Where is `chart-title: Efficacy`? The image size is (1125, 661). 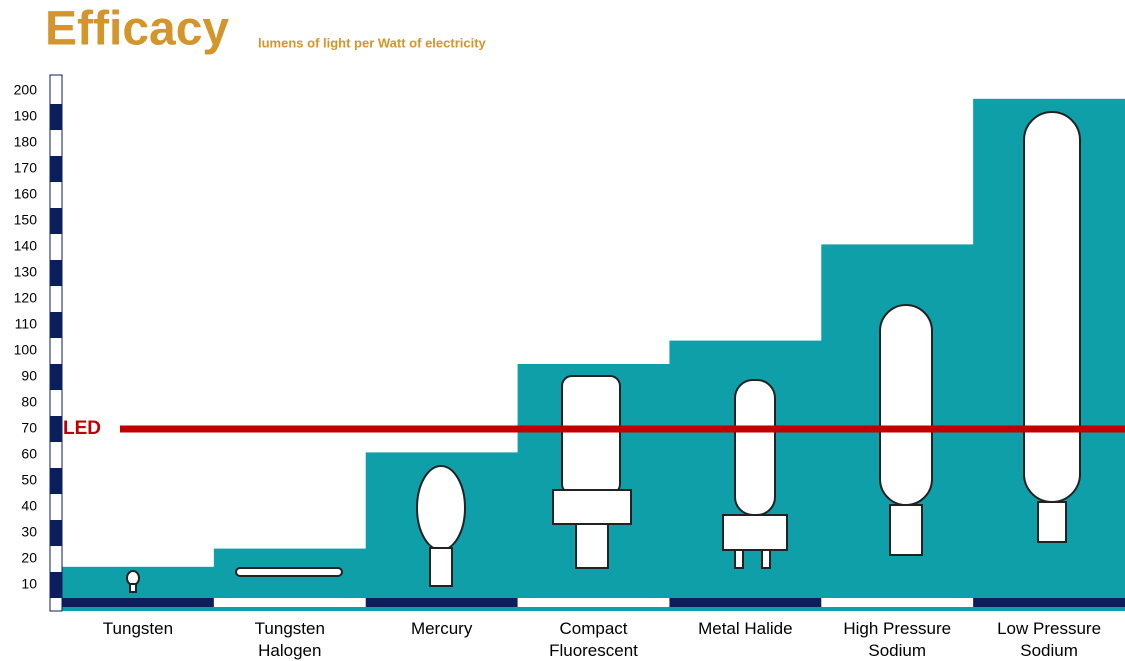 chart-title: Efficacy is located at coordinates (137, 29).